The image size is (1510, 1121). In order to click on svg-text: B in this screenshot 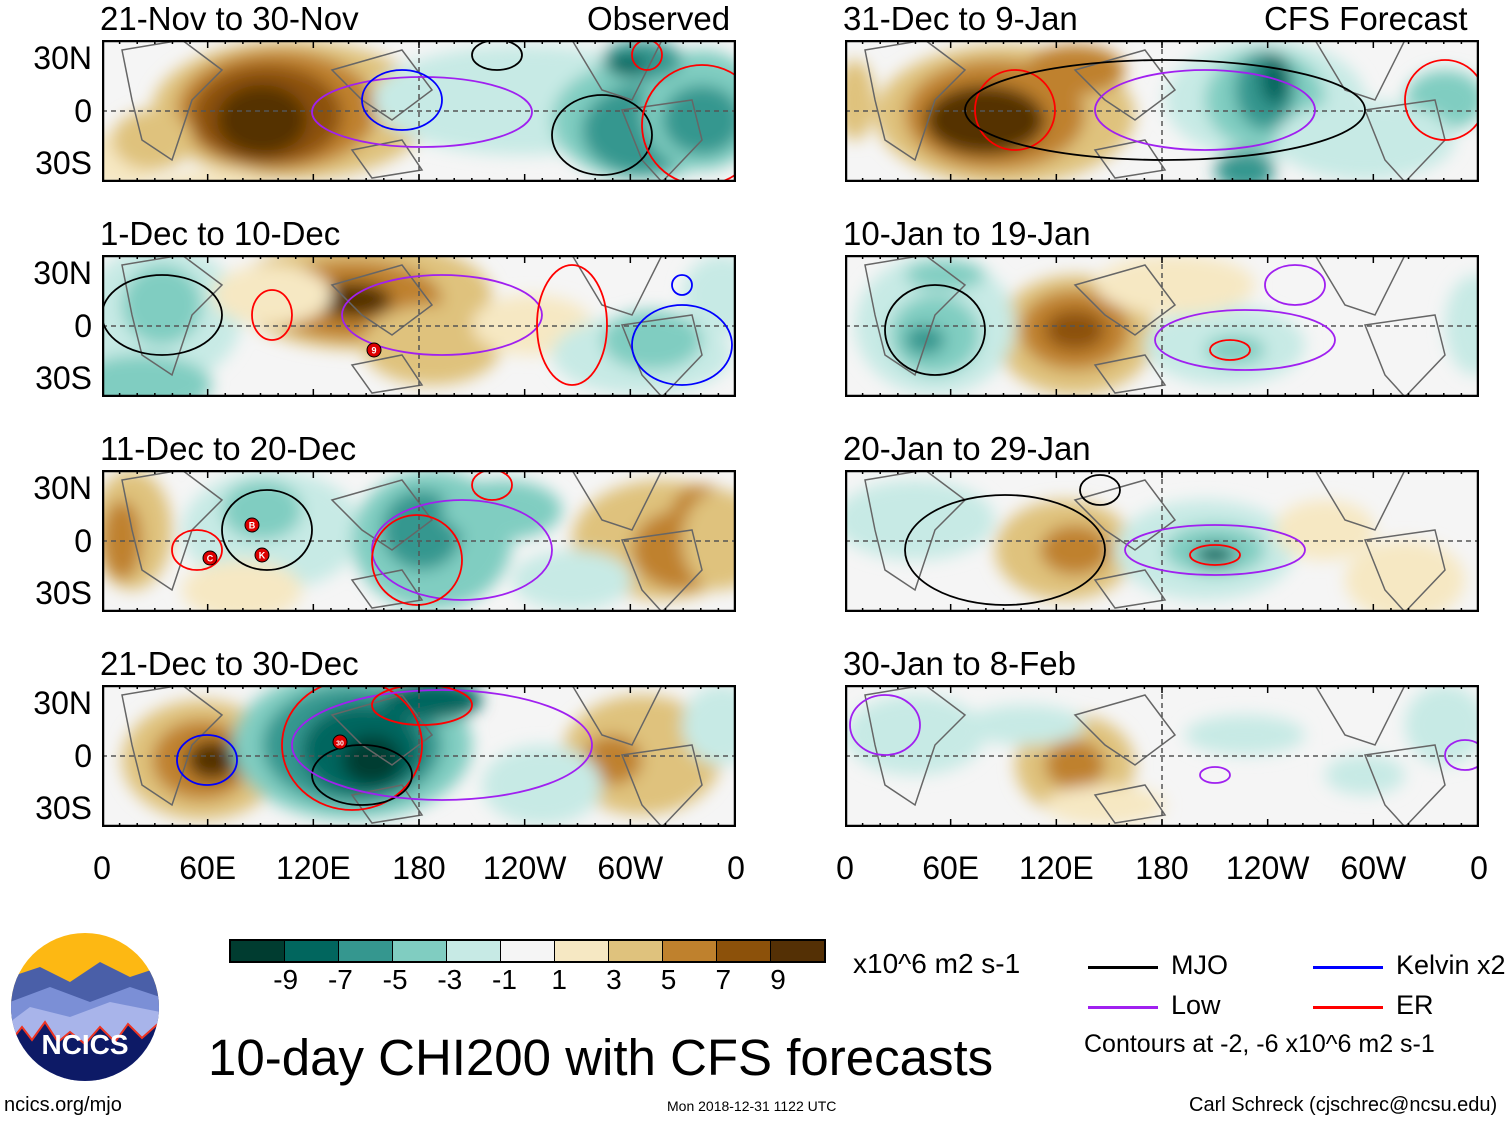, I will do `click(252, 526)`.